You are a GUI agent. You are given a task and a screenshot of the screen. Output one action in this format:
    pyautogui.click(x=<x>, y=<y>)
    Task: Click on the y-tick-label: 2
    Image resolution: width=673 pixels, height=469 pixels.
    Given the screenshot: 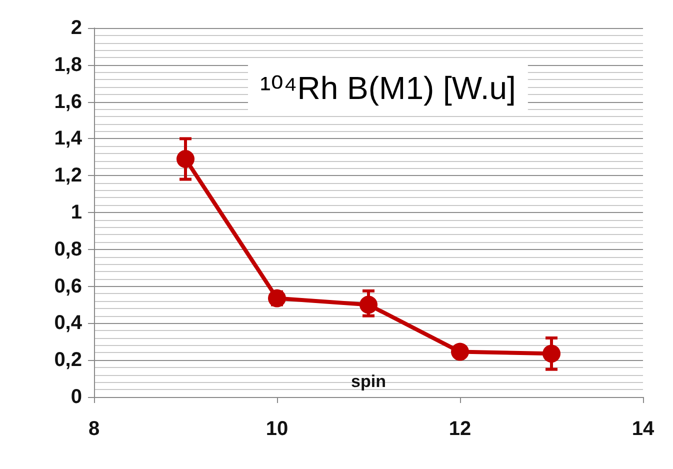 What is the action you would take?
    pyautogui.click(x=76, y=28)
    